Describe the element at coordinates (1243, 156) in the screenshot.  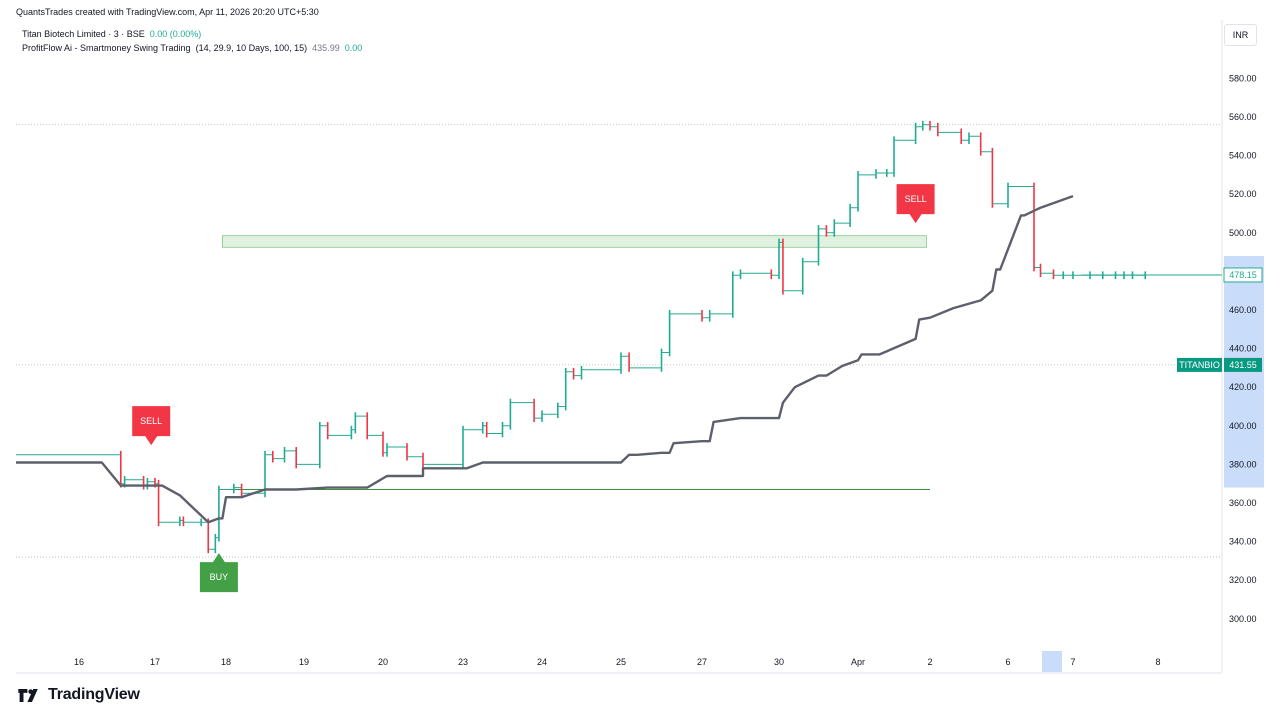
I see `y-tick-label: 540.00` at that location.